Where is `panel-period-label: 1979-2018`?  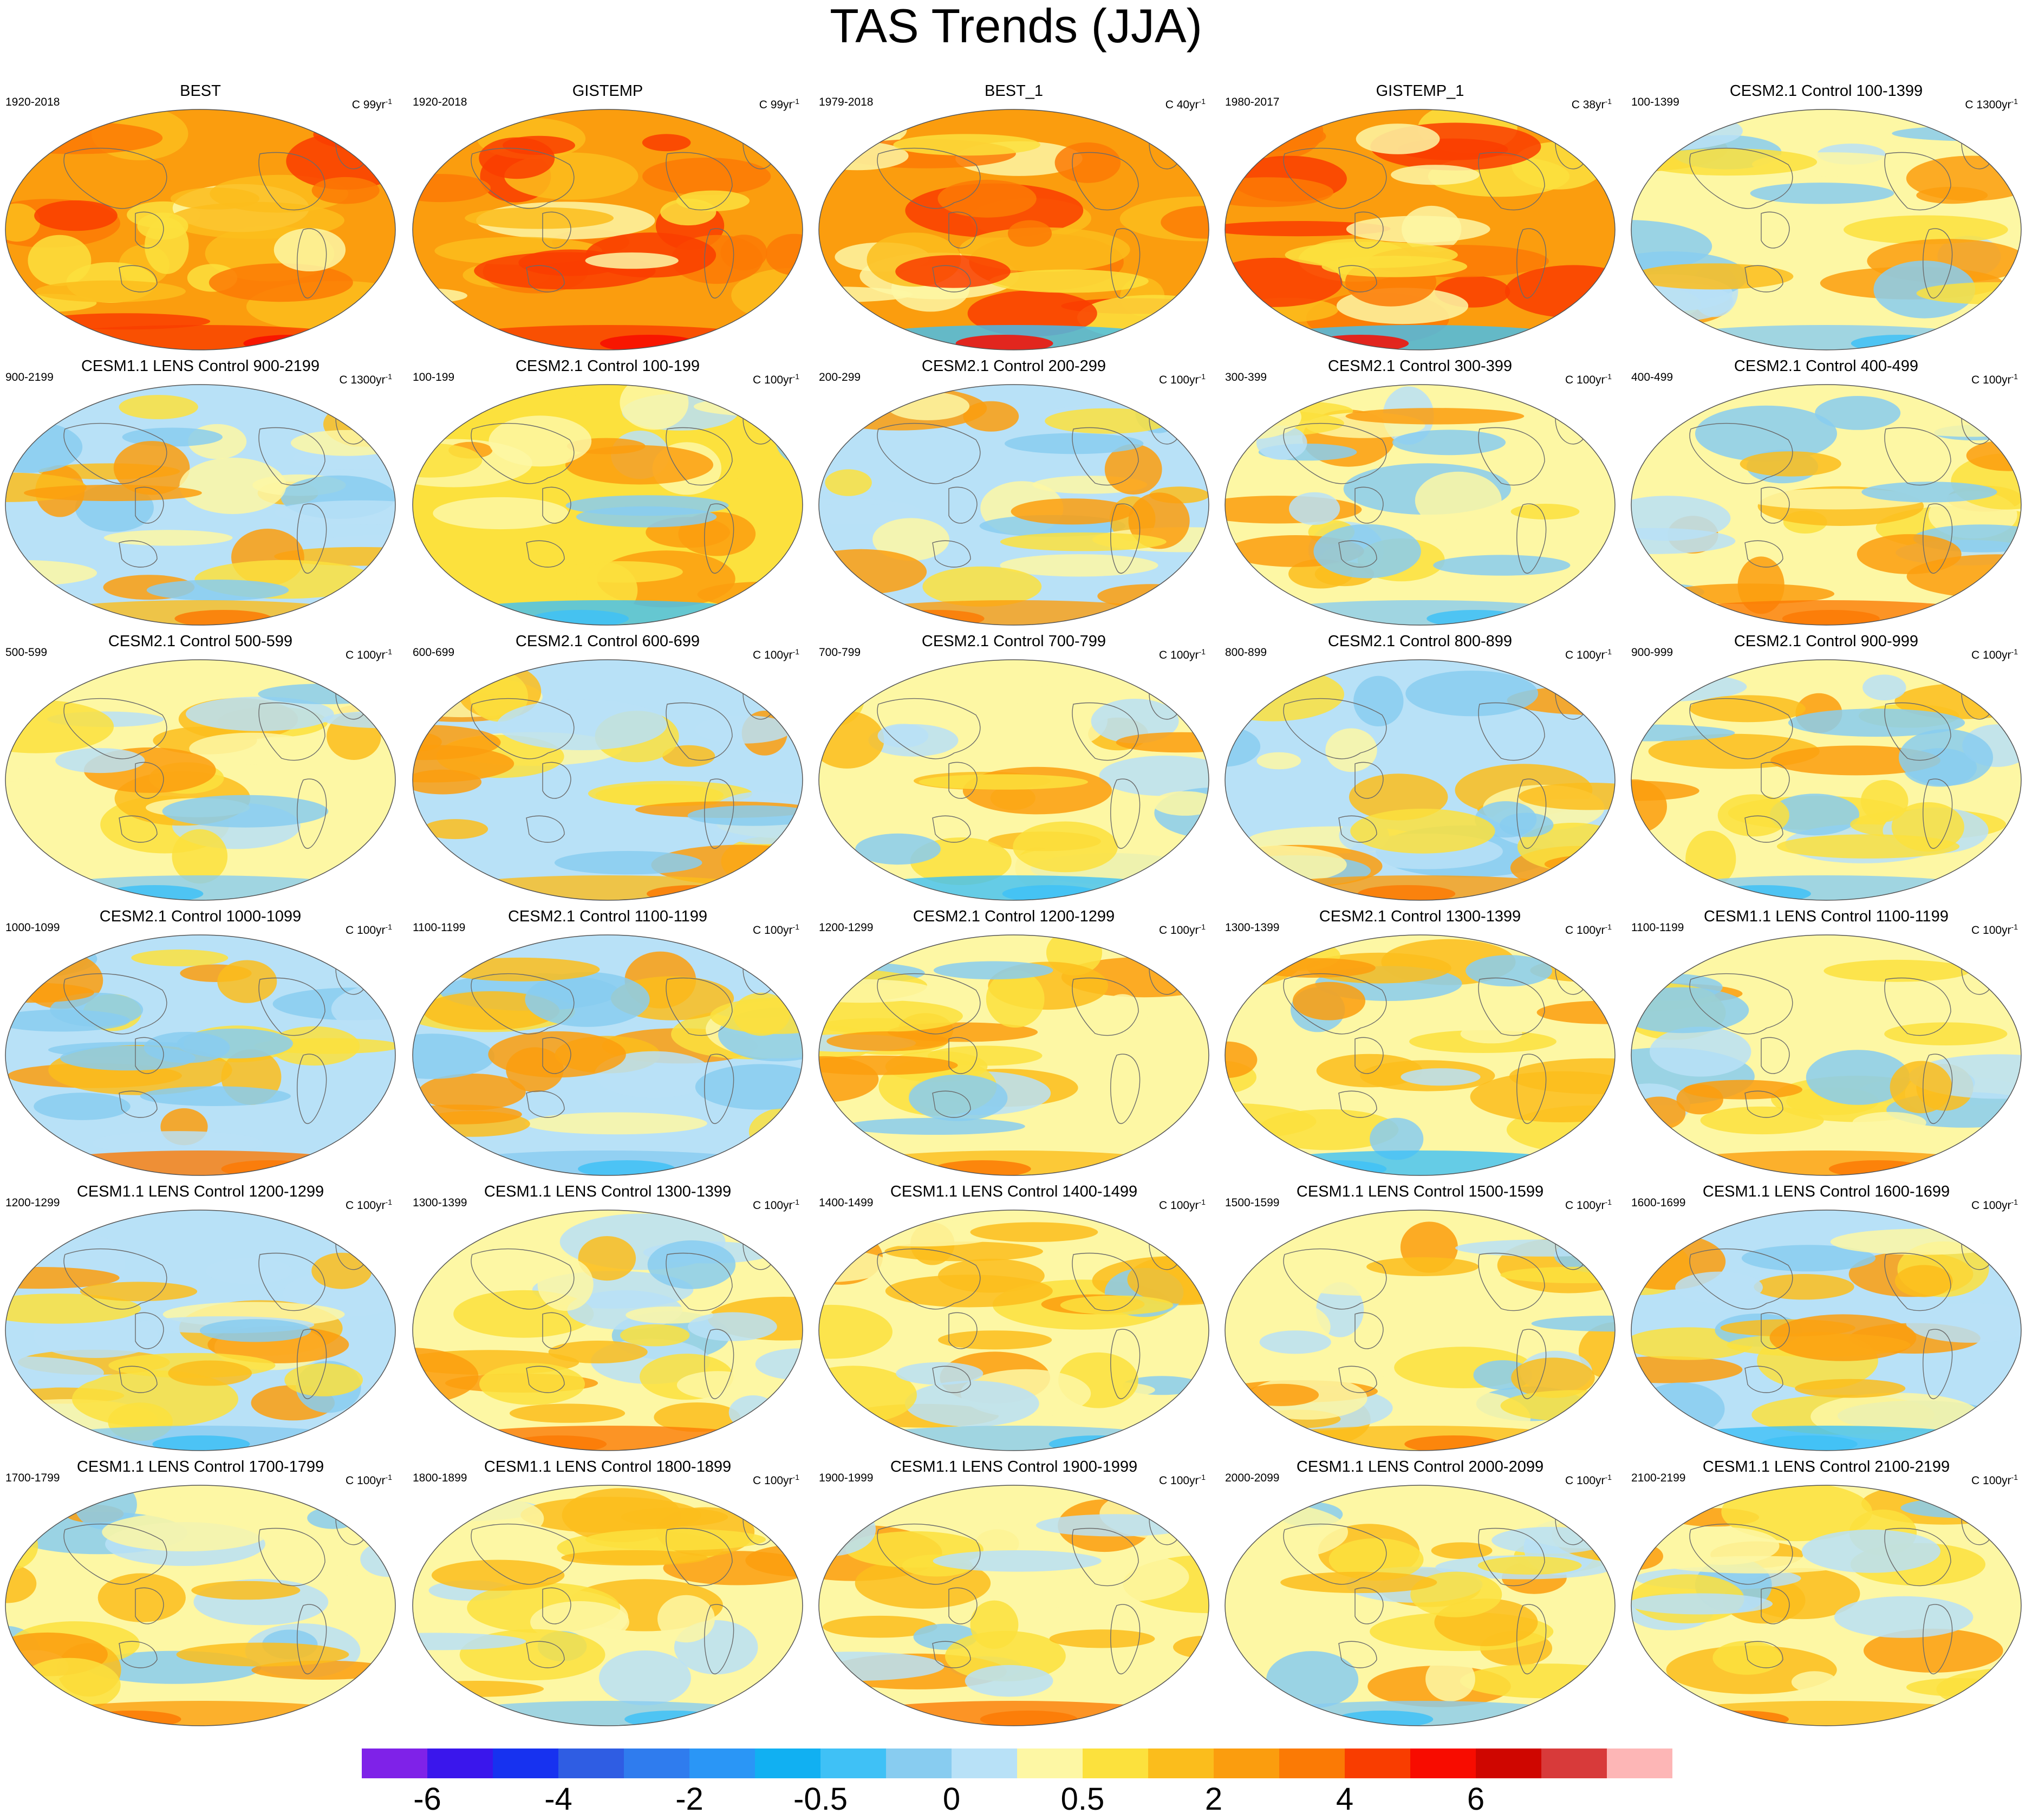 panel-period-label: 1979-2018 is located at coordinates (846, 102).